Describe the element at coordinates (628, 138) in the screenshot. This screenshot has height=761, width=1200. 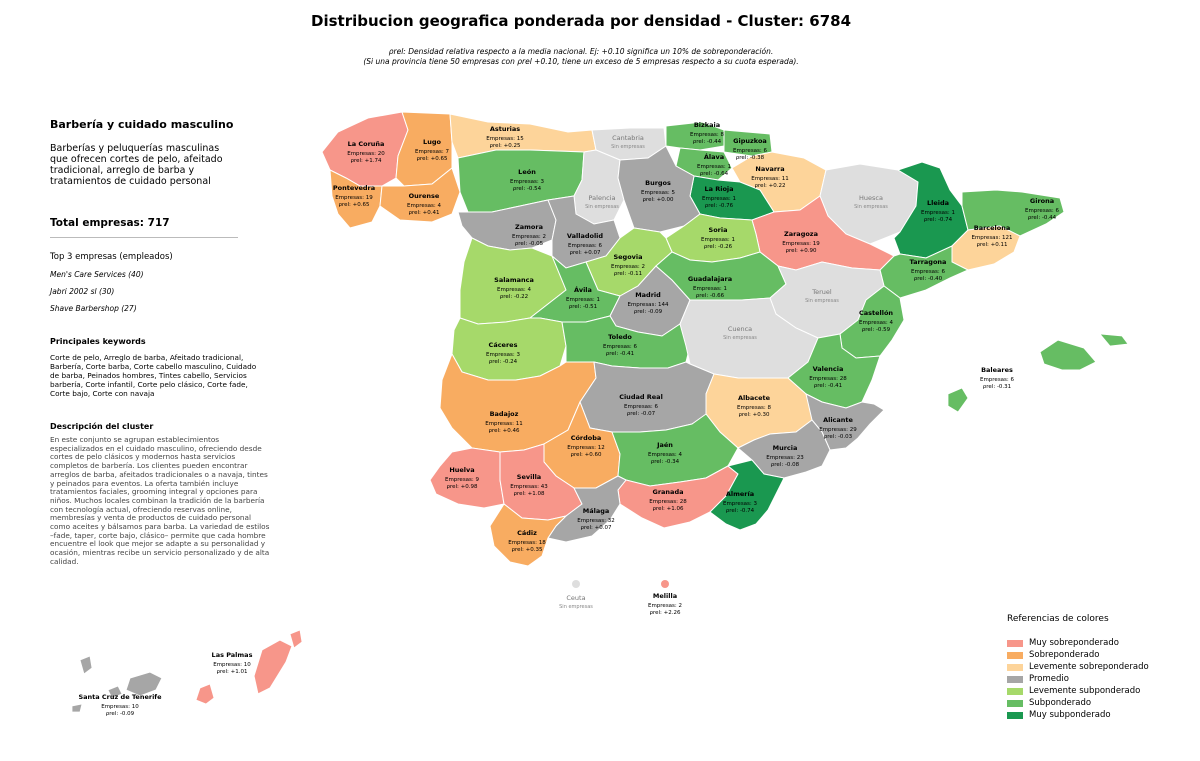
I see `province-label-cantabria: Cantabria` at that location.